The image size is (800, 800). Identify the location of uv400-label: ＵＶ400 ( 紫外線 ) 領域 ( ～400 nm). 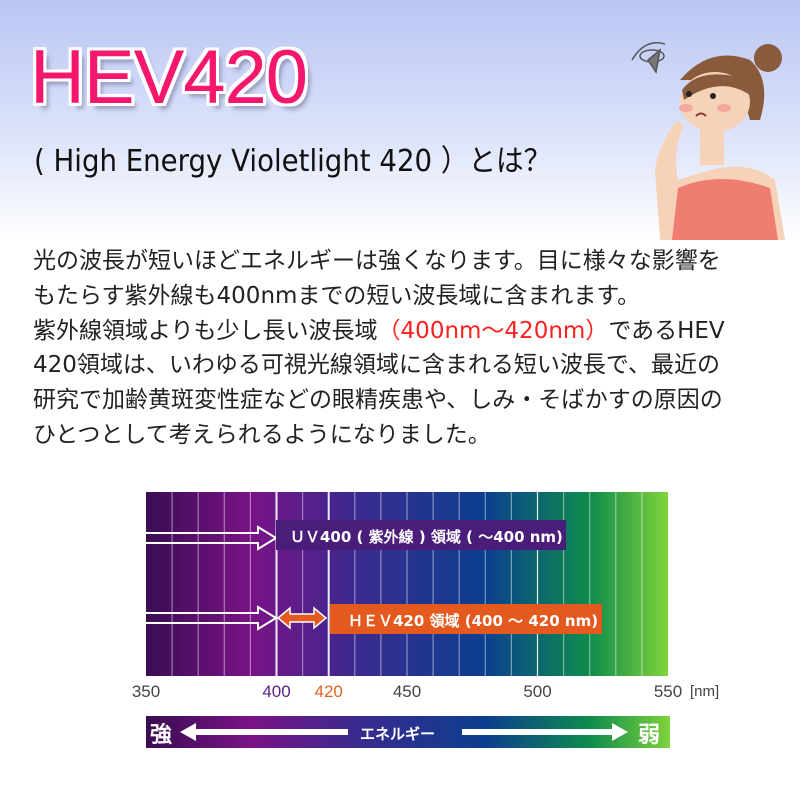
(426, 537).